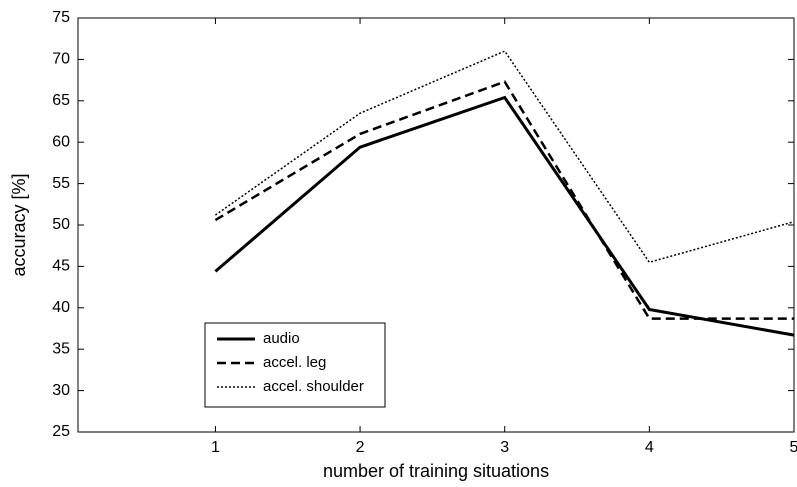 This screenshot has height=487, width=797. What do you see at coordinates (19, 224) in the screenshot?
I see `y-axis-label: accuracy [%]` at bounding box center [19, 224].